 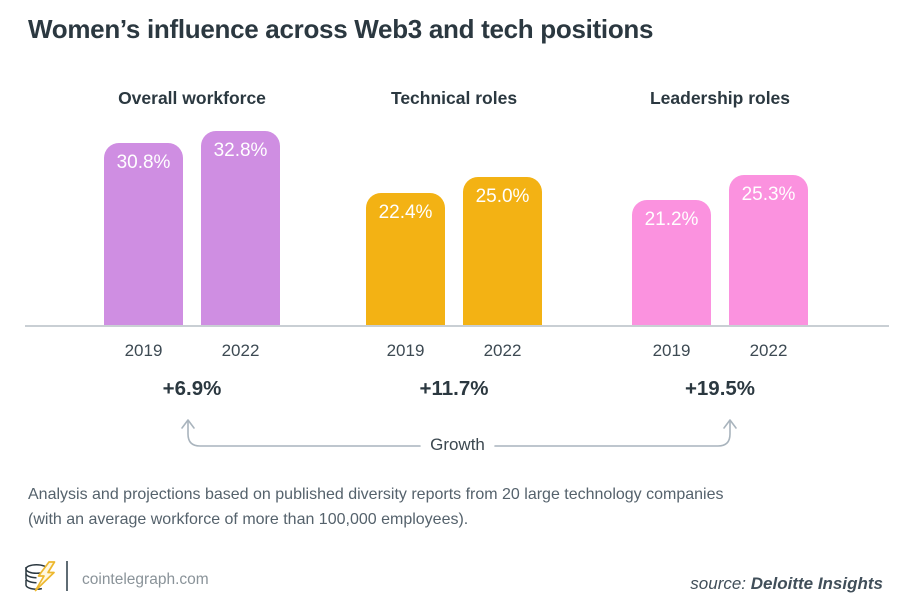 What do you see at coordinates (192, 98) in the screenshot?
I see `group-title-overall-workforce: Overall workforce` at bounding box center [192, 98].